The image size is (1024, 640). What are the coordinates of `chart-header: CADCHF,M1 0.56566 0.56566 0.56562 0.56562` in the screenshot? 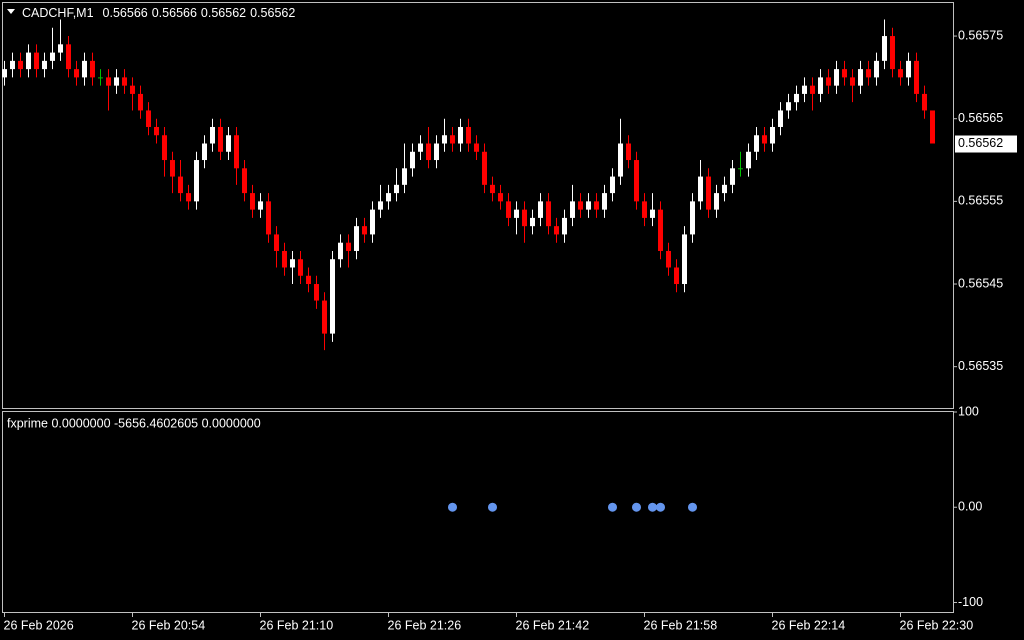 It's located at (158, 13).